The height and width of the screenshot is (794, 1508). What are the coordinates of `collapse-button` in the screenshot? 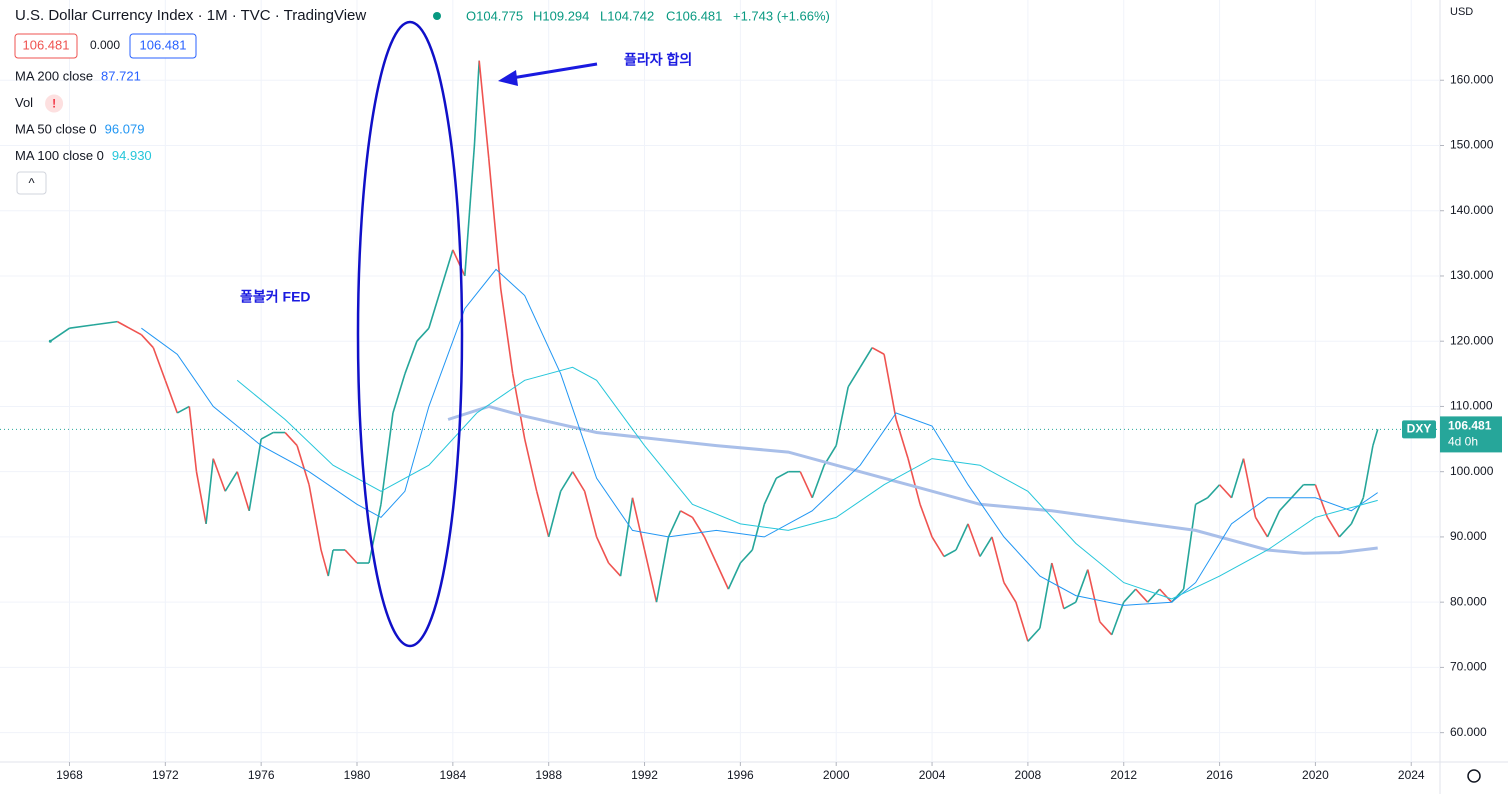 It's located at (31, 183).